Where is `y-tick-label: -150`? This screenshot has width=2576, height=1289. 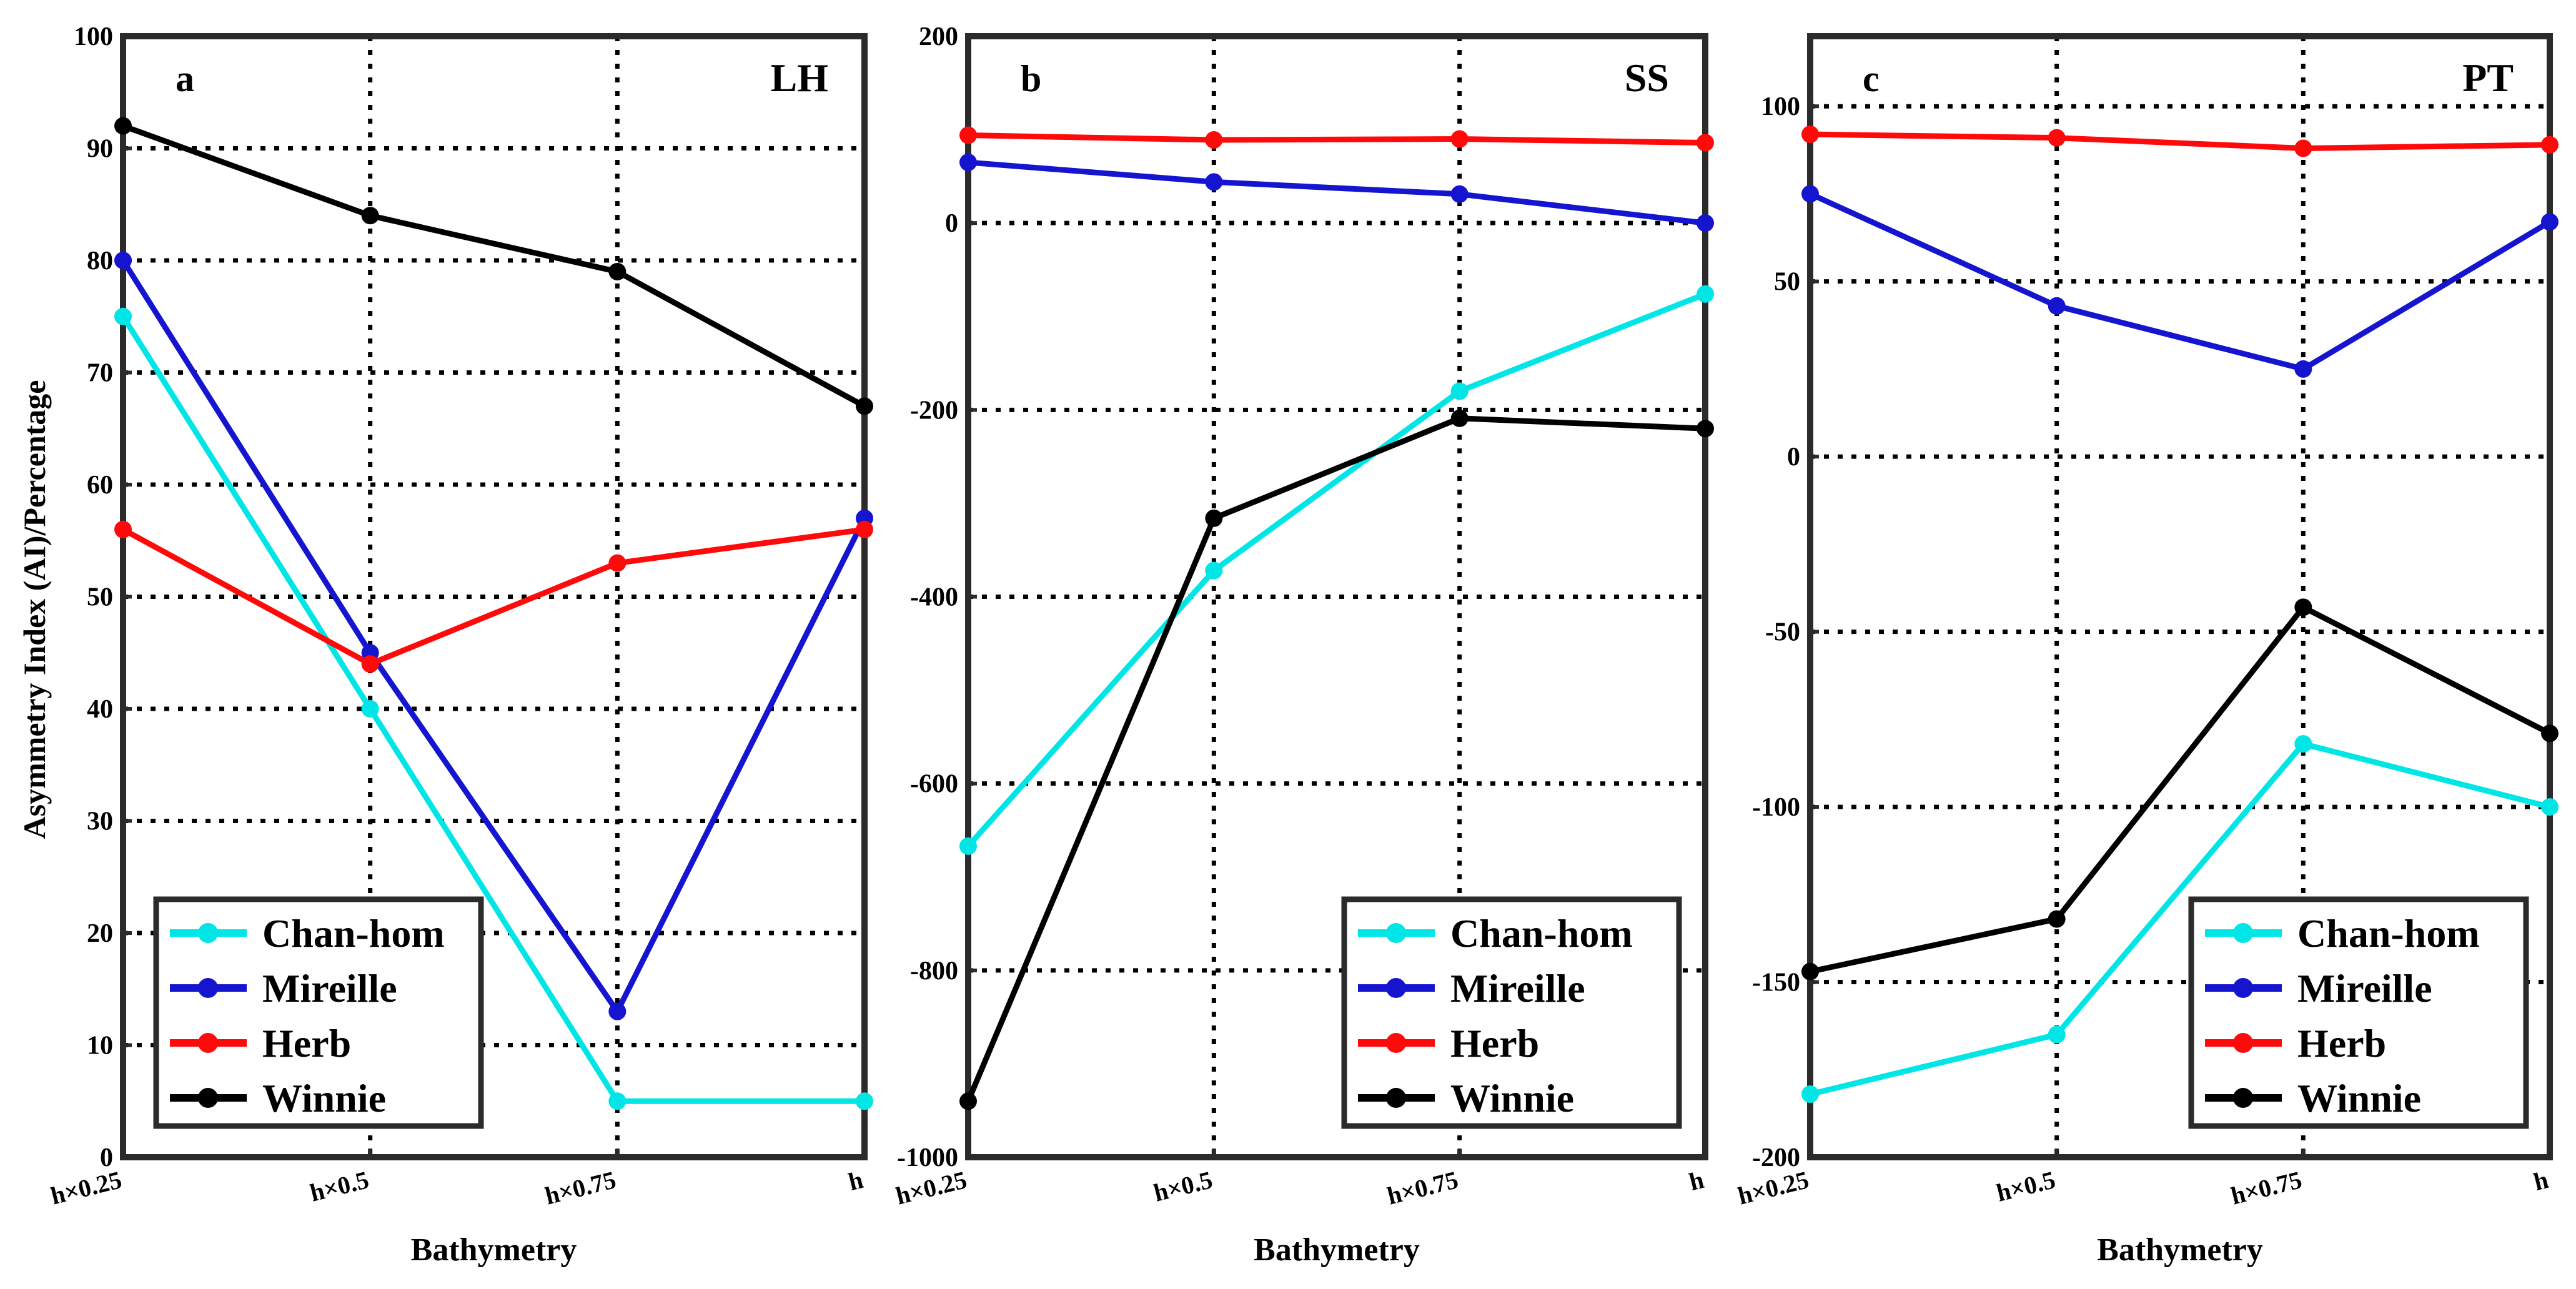 y-tick-label: -150 is located at coordinates (1776, 983).